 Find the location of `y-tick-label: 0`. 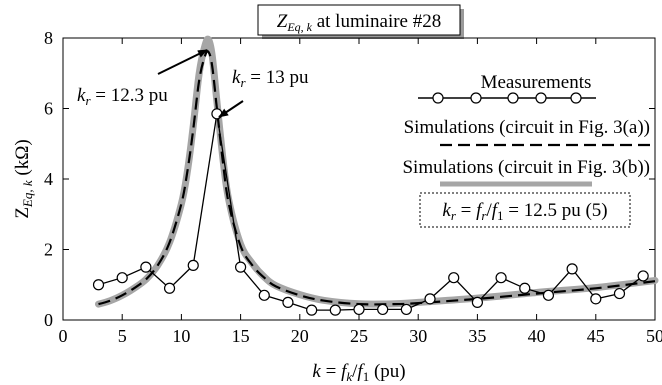

y-tick-label: 0 is located at coordinates (48, 320).